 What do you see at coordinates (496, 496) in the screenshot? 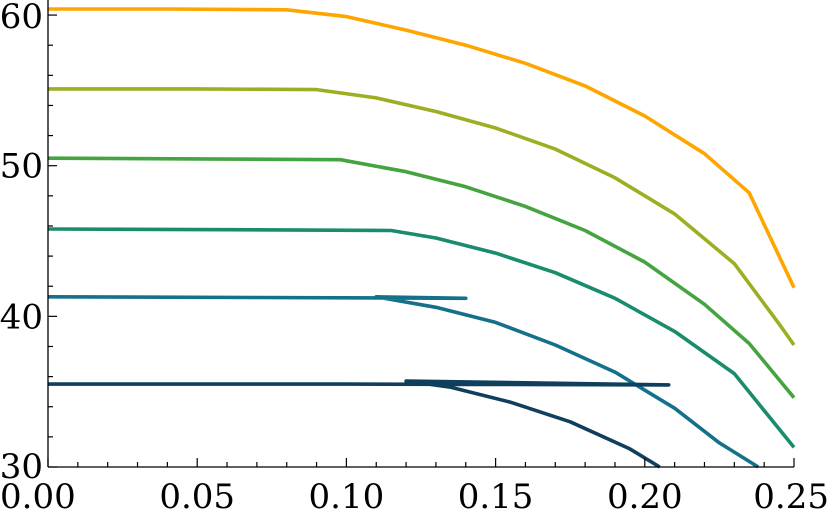
I see `x-tick-label: 0.15` at bounding box center [496, 496].